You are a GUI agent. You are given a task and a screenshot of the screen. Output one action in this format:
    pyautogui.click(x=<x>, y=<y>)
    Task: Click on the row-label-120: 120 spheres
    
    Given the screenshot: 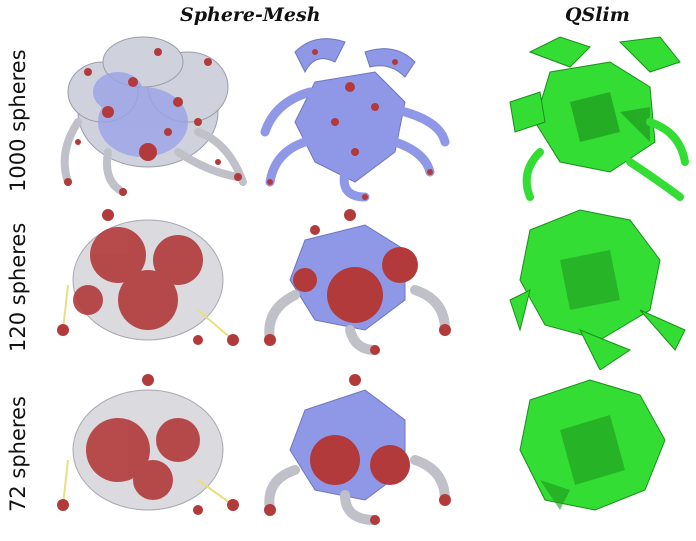 What is the action you would take?
    pyautogui.click(x=18, y=287)
    